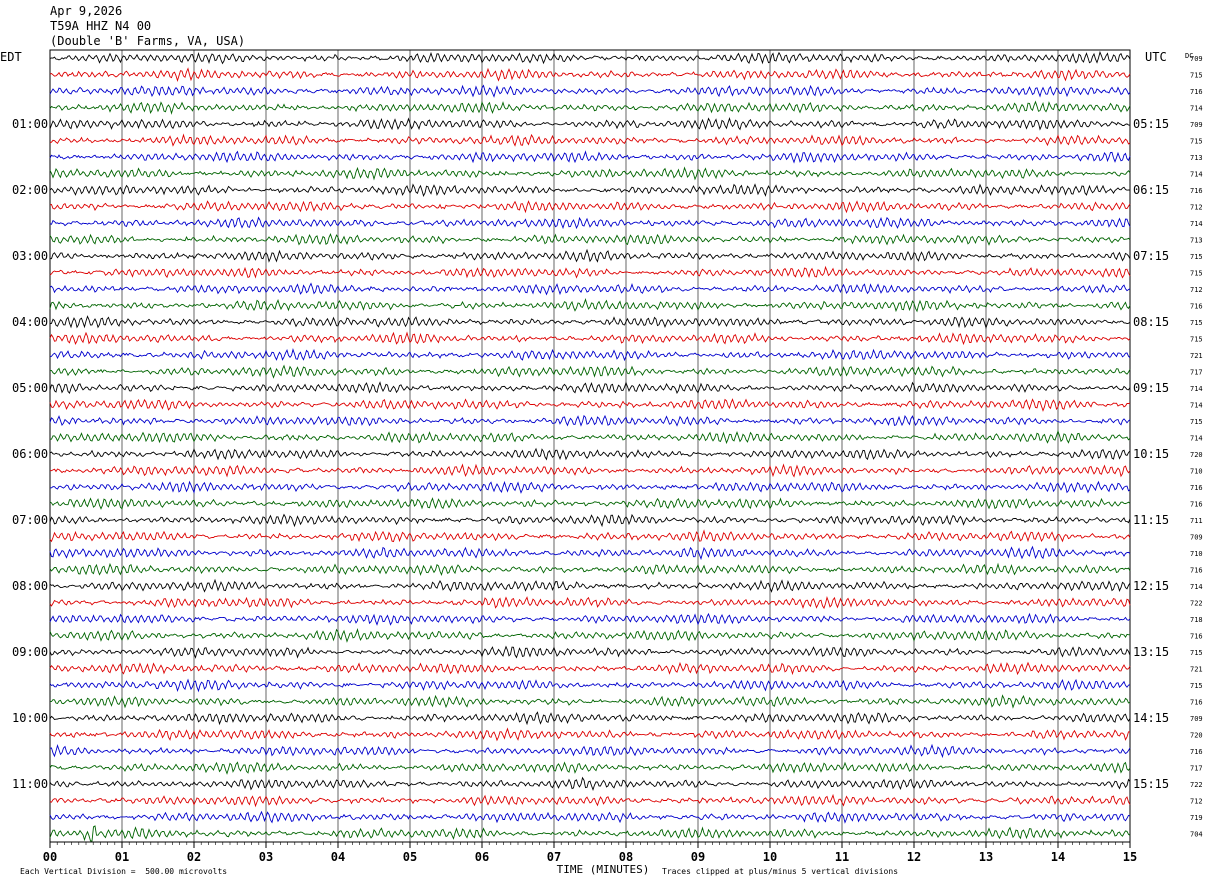  I want to click on x-tick-label: 09, so click(698, 857).